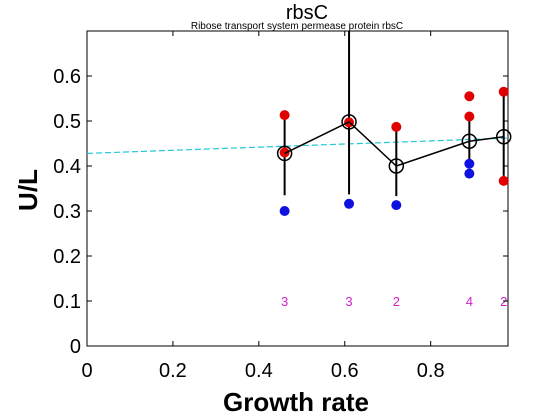 The image size is (560, 420). What do you see at coordinates (67, 77) in the screenshot?
I see `y-tick-label: 0.6` at bounding box center [67, 77].